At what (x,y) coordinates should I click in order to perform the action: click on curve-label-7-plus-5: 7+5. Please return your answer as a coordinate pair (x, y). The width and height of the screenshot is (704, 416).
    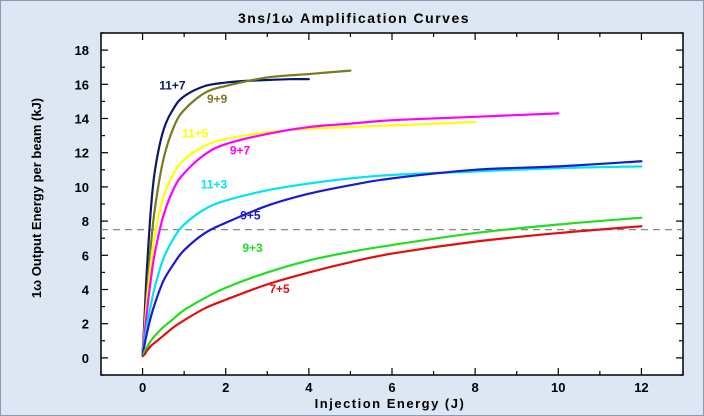
    Looking at the image, I should click on (279, 289).